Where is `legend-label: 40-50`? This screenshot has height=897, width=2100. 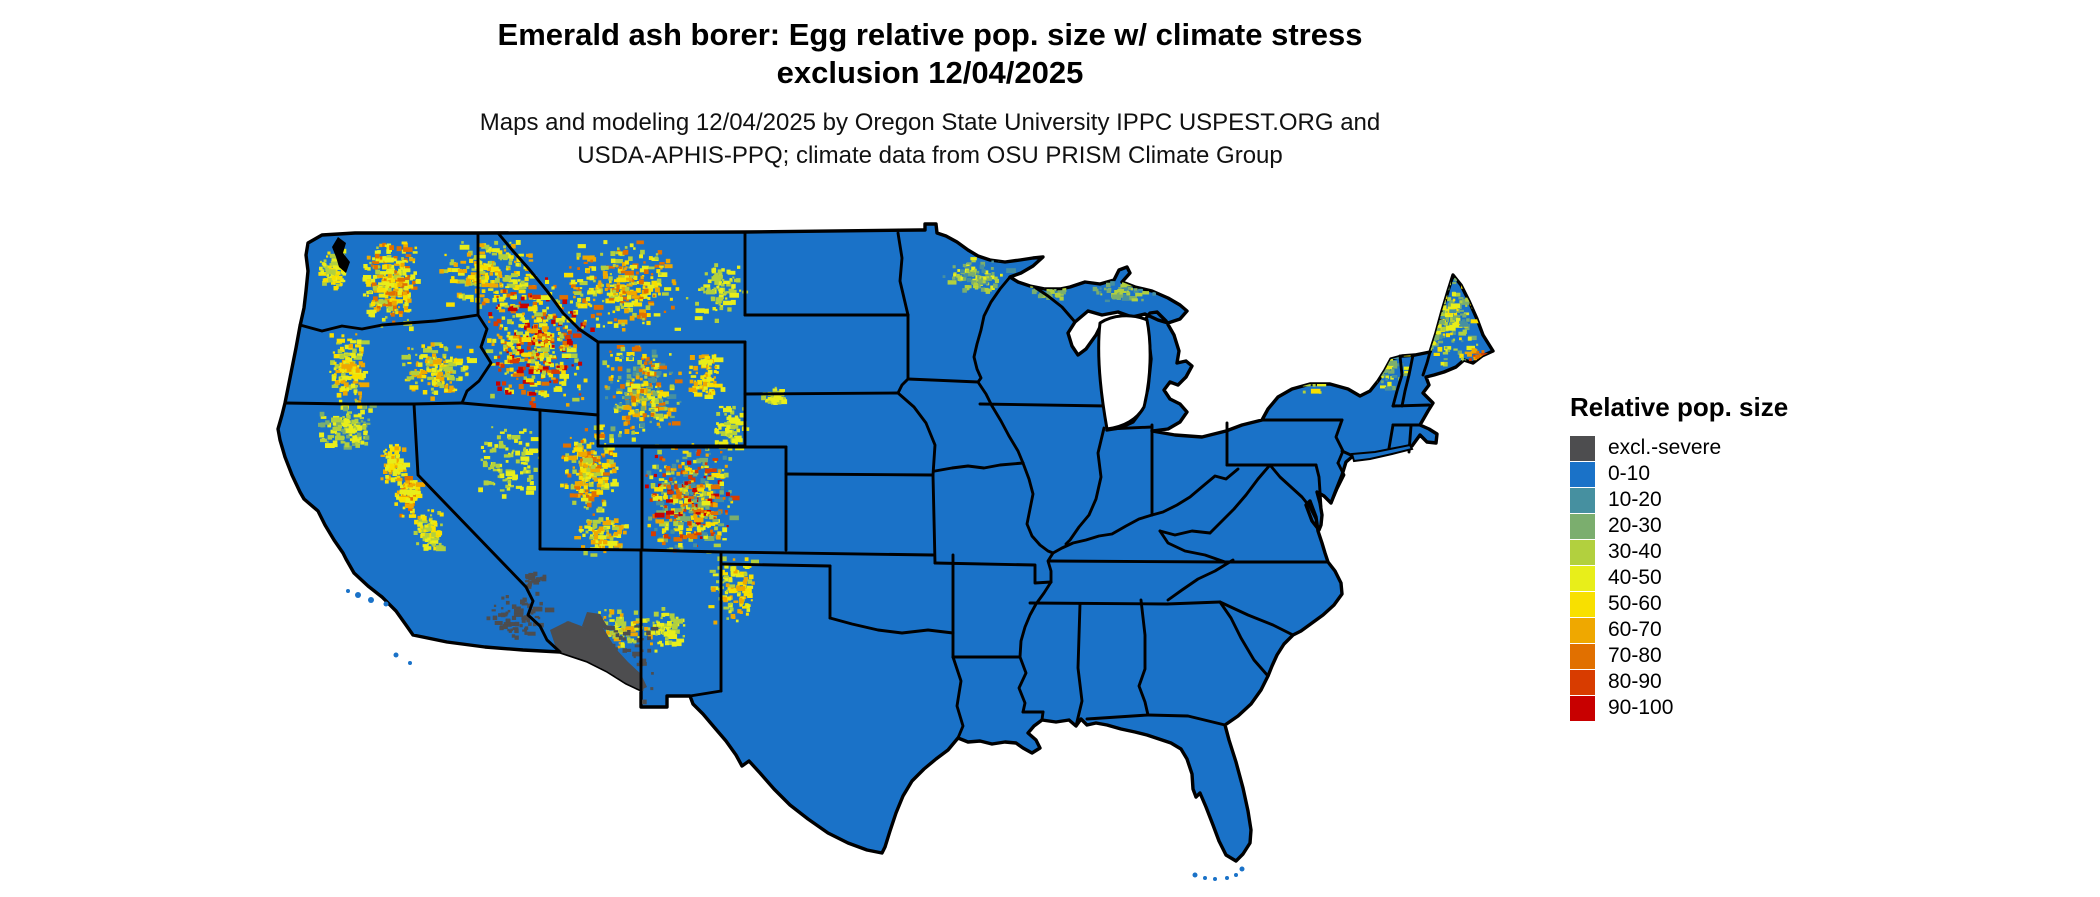 legend-label: 40-50 is located at coordinates (1635, 577).